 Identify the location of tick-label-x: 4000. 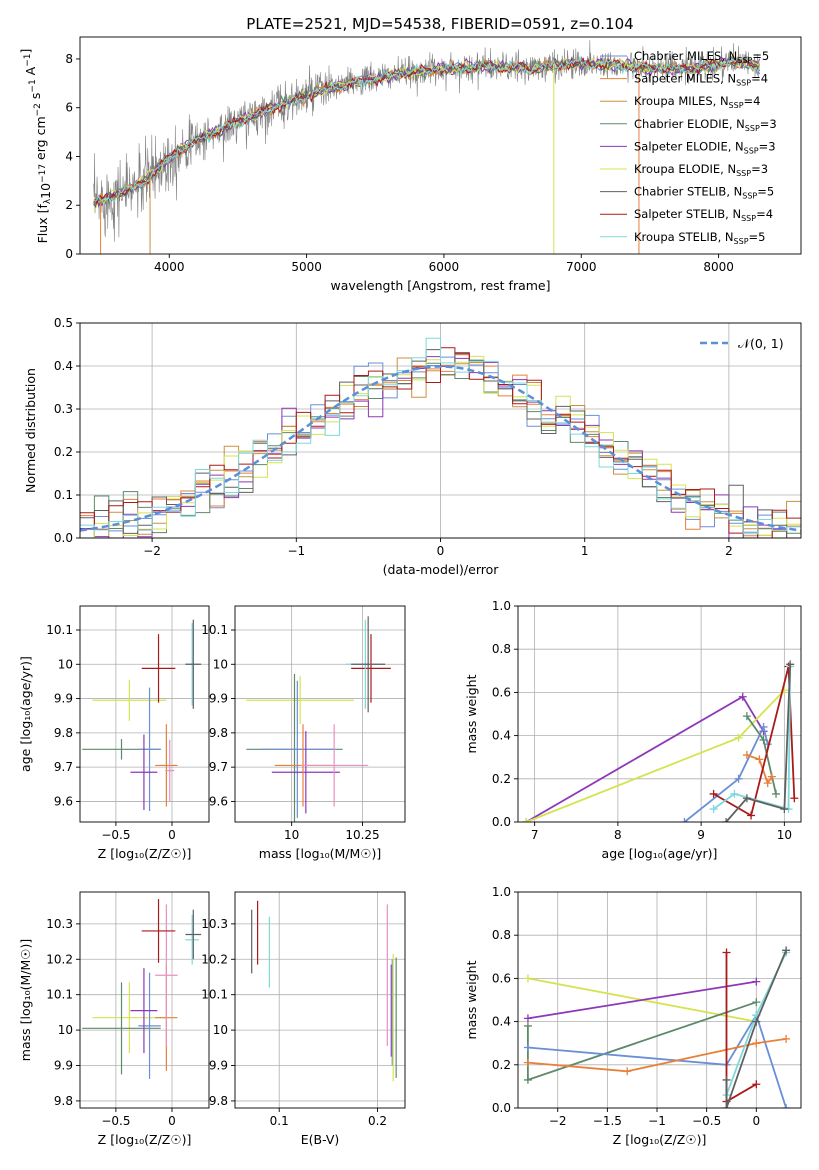
(169, 267).